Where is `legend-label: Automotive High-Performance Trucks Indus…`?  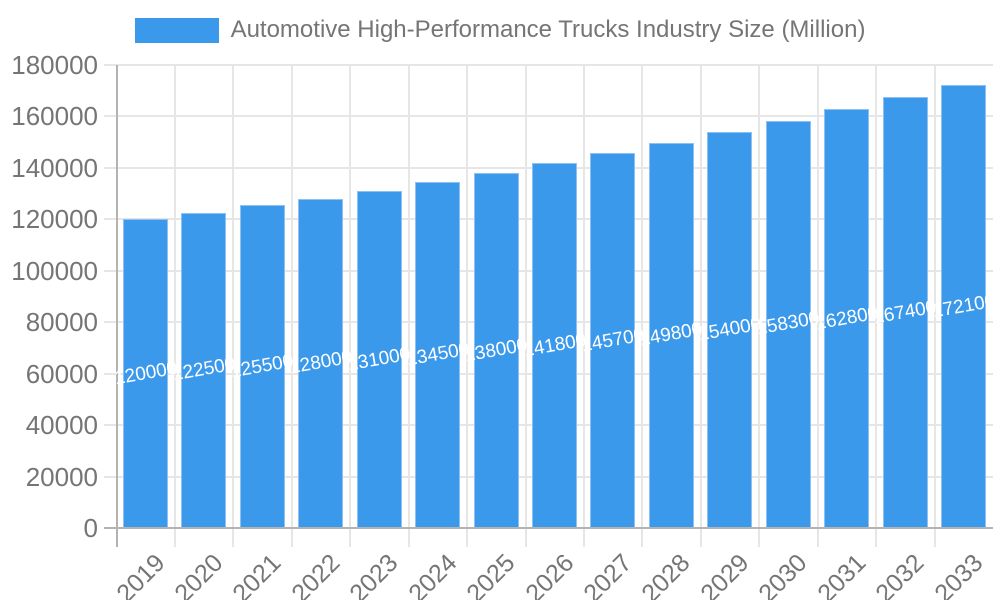
legend-label: Automotive High-Performance Trucks Indus… is located at coordinates (548, 29).